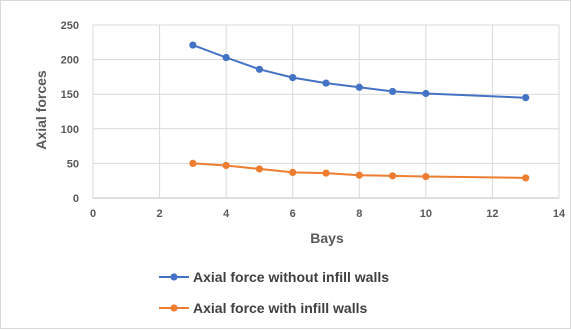  What do you see at coordinates (327, 238) in the screenshot?
I see `x-axis-title: Bays` at bounding box center [327, 238].